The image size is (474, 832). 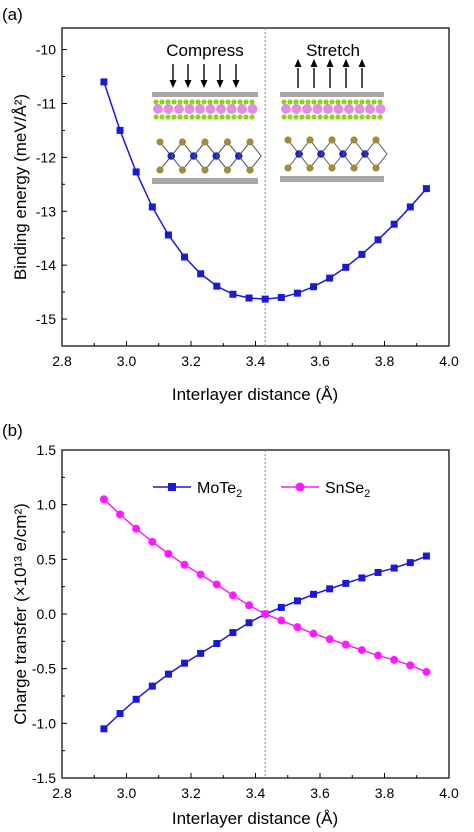 What do you see at coordinates (44, 723) in the screenshot?
I see `y-tick-label-b: -1.0` at bounding box center [44, 723].